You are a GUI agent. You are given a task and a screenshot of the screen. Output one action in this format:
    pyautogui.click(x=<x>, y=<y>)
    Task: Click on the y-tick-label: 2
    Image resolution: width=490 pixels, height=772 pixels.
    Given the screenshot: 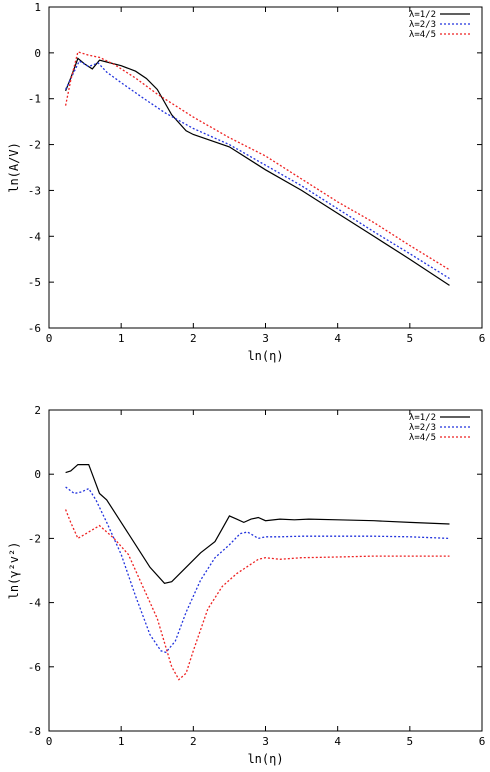 What is the action you would take?
    pyautogui.click(x=37, y=410)
    